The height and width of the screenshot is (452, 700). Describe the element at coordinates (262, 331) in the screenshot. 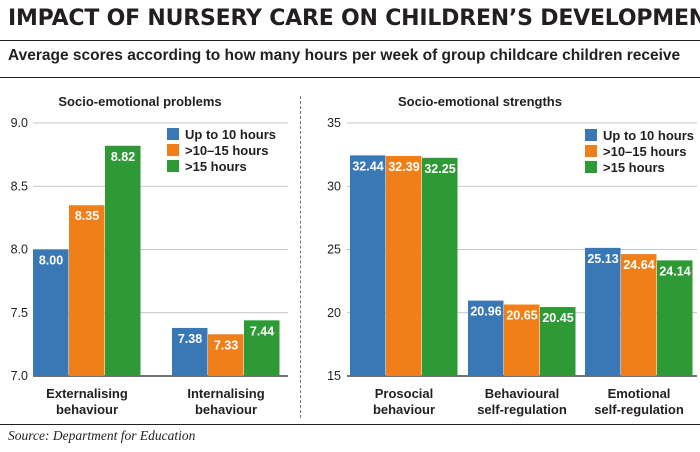

I see `data-label: 7.44` at that location.